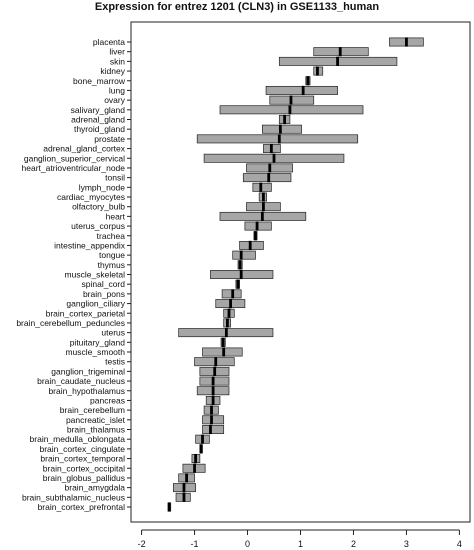  Describe the element at coordinates (86, 391) in the screenshot. I see `category-label: brain_hypothalamus` at that location.